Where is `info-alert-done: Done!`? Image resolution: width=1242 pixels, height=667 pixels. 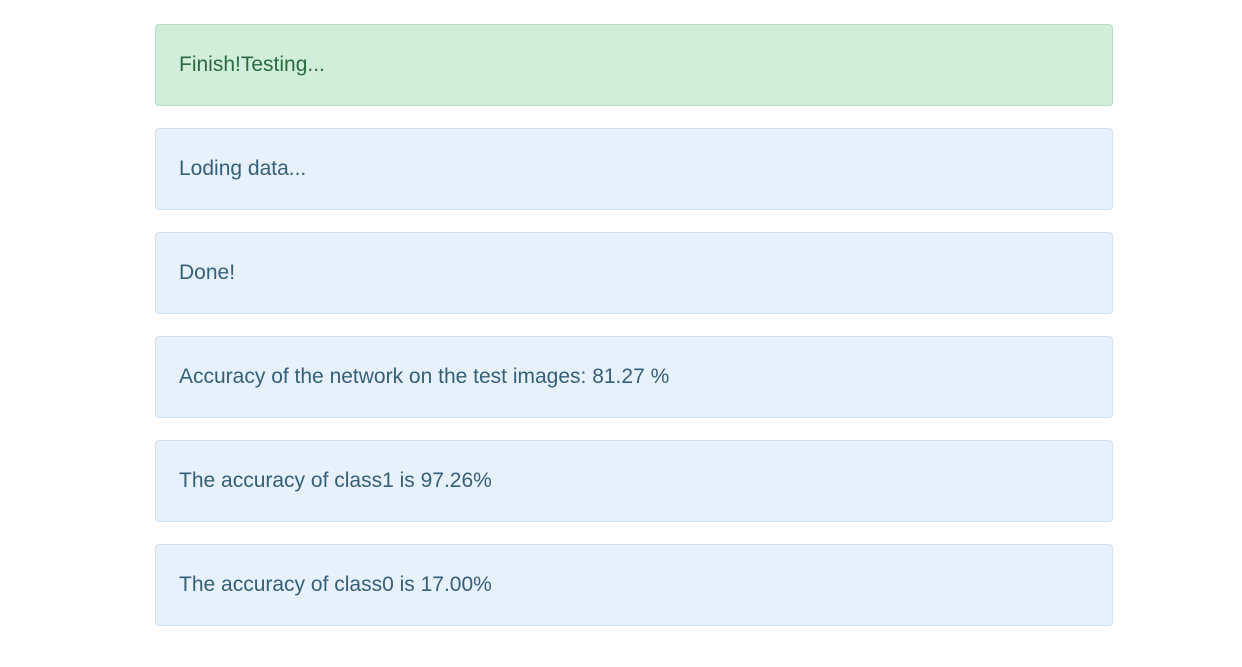 info-alert-done: Done! is located at coordinates (634, 273).